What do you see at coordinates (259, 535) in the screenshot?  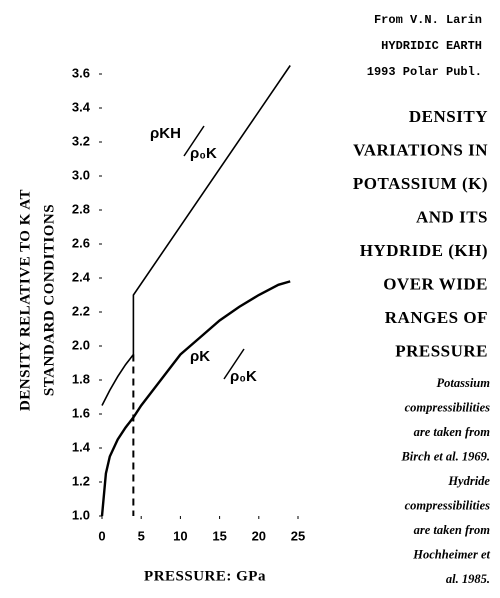 I see `x-tick-label: 20` at bounding box center [259, 535].